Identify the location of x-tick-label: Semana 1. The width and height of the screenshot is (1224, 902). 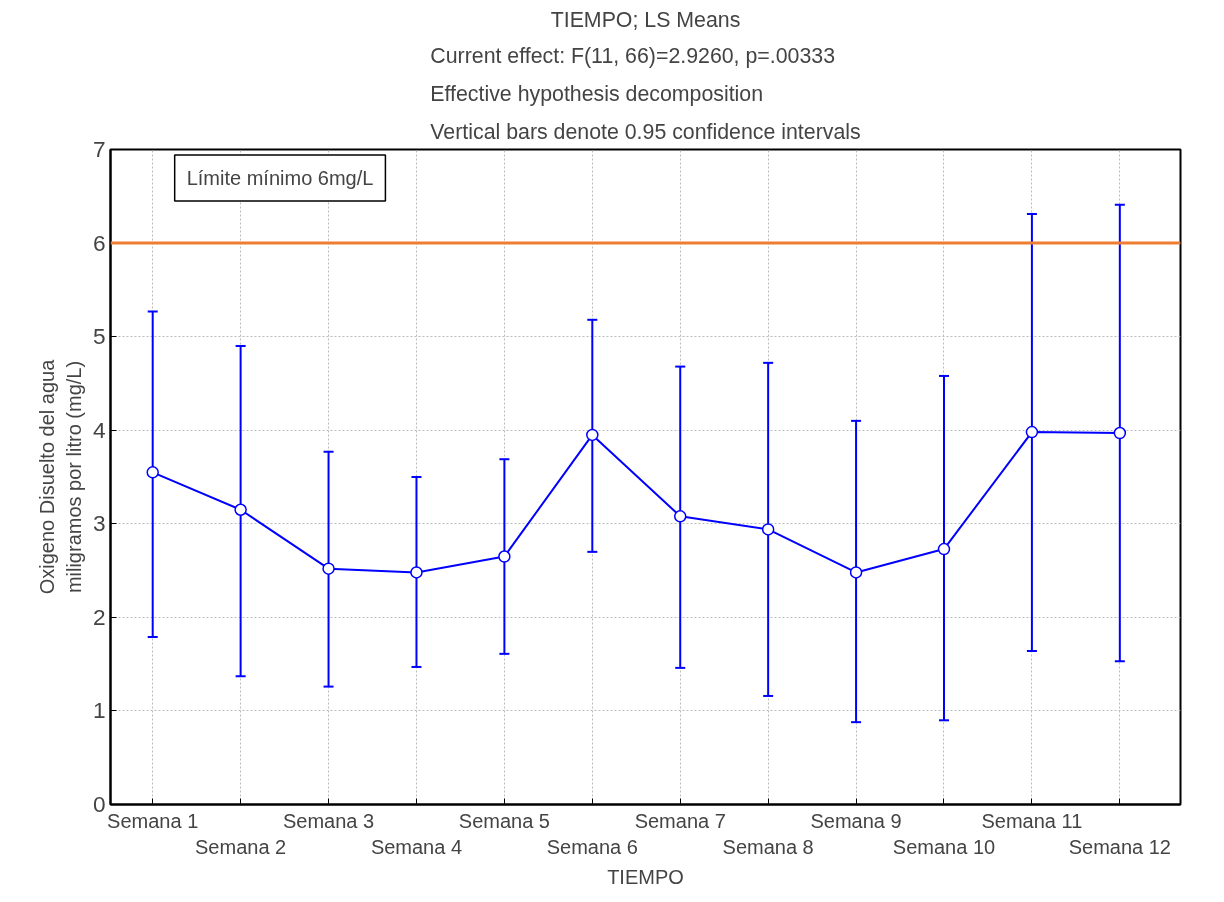
(153, 820).